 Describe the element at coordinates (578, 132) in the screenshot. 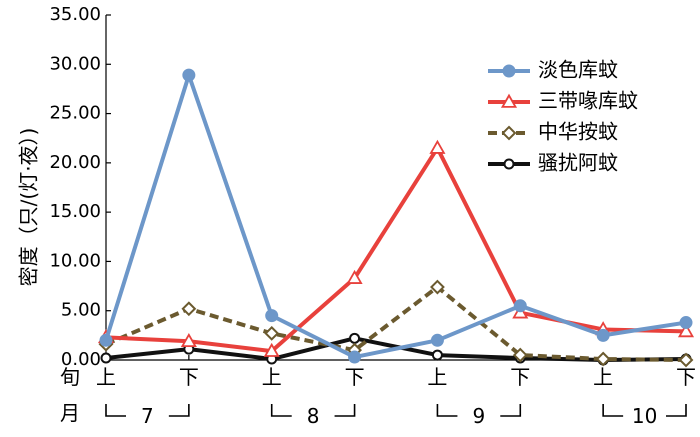

I see `legend-label: 中华按蚊` at that location.